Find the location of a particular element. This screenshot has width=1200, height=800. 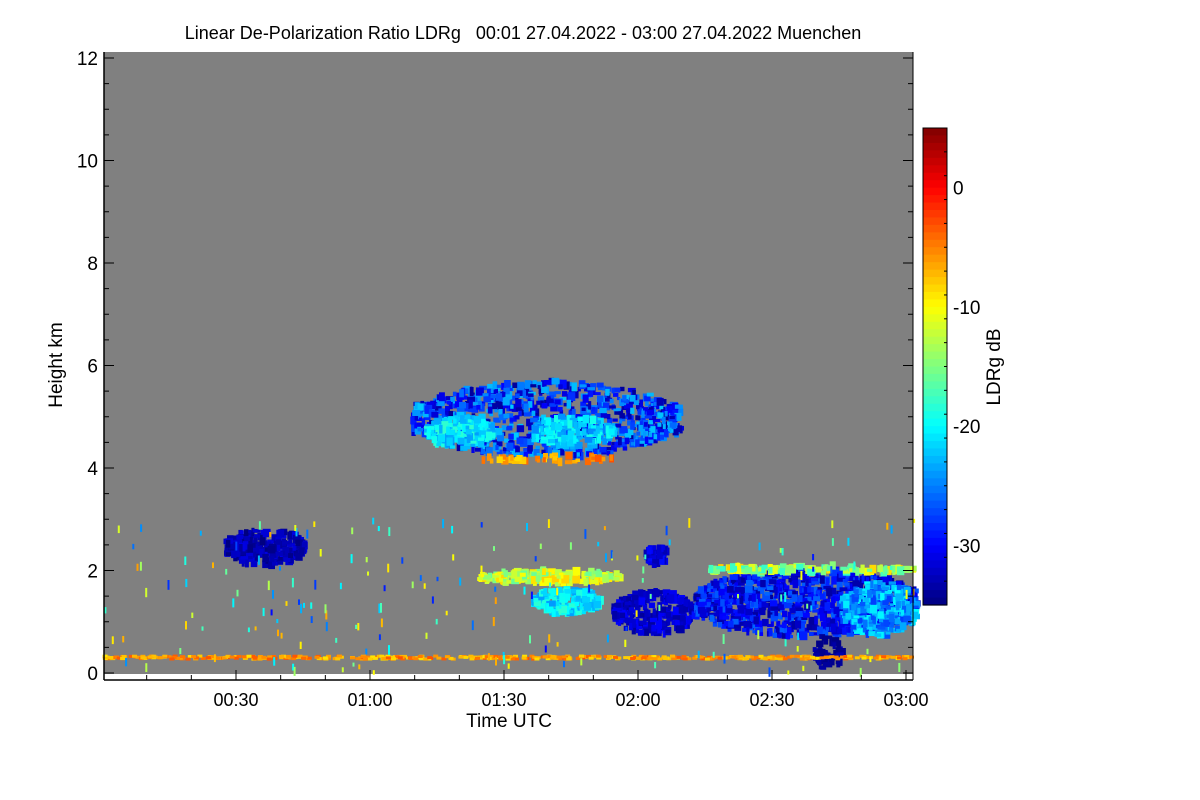

x-tick-label: 01:30 is located at coordinates (503, 700).